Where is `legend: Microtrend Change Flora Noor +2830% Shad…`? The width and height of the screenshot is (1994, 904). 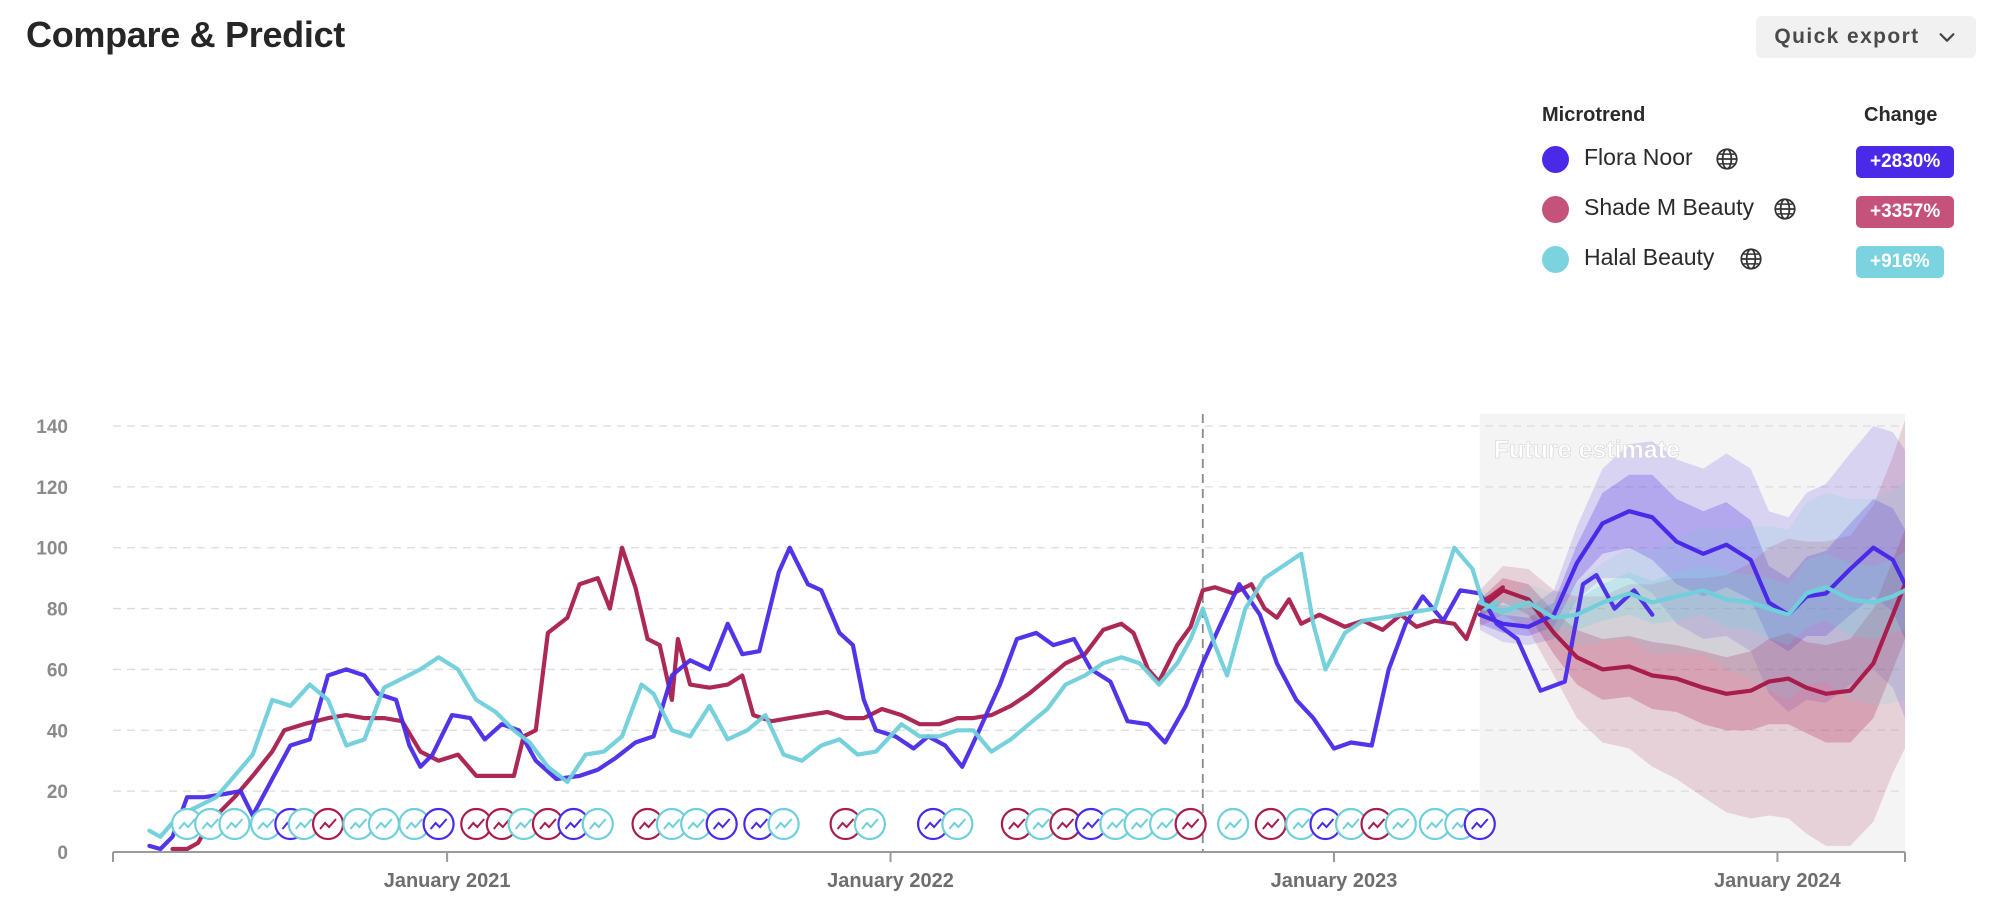 legend: Microtrend Change Flora Noor +2830% Shad… is located at coordinates (1752, 199).